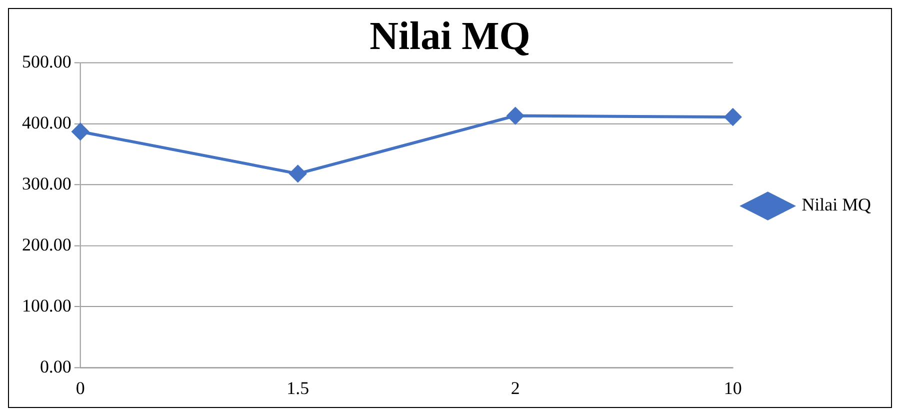  I want to click on y-tick-label: 100.00, so click(47, 305).